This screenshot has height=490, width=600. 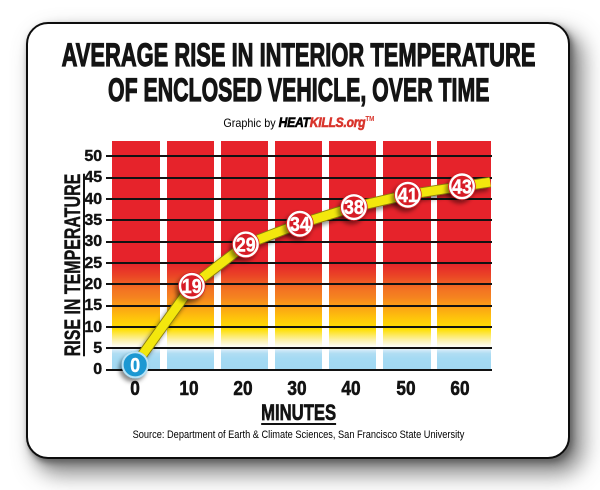 What do you see at coordinates (408, 196) in the screenshot?
I see `svg-text: 41` at bounding box center [408, 196].